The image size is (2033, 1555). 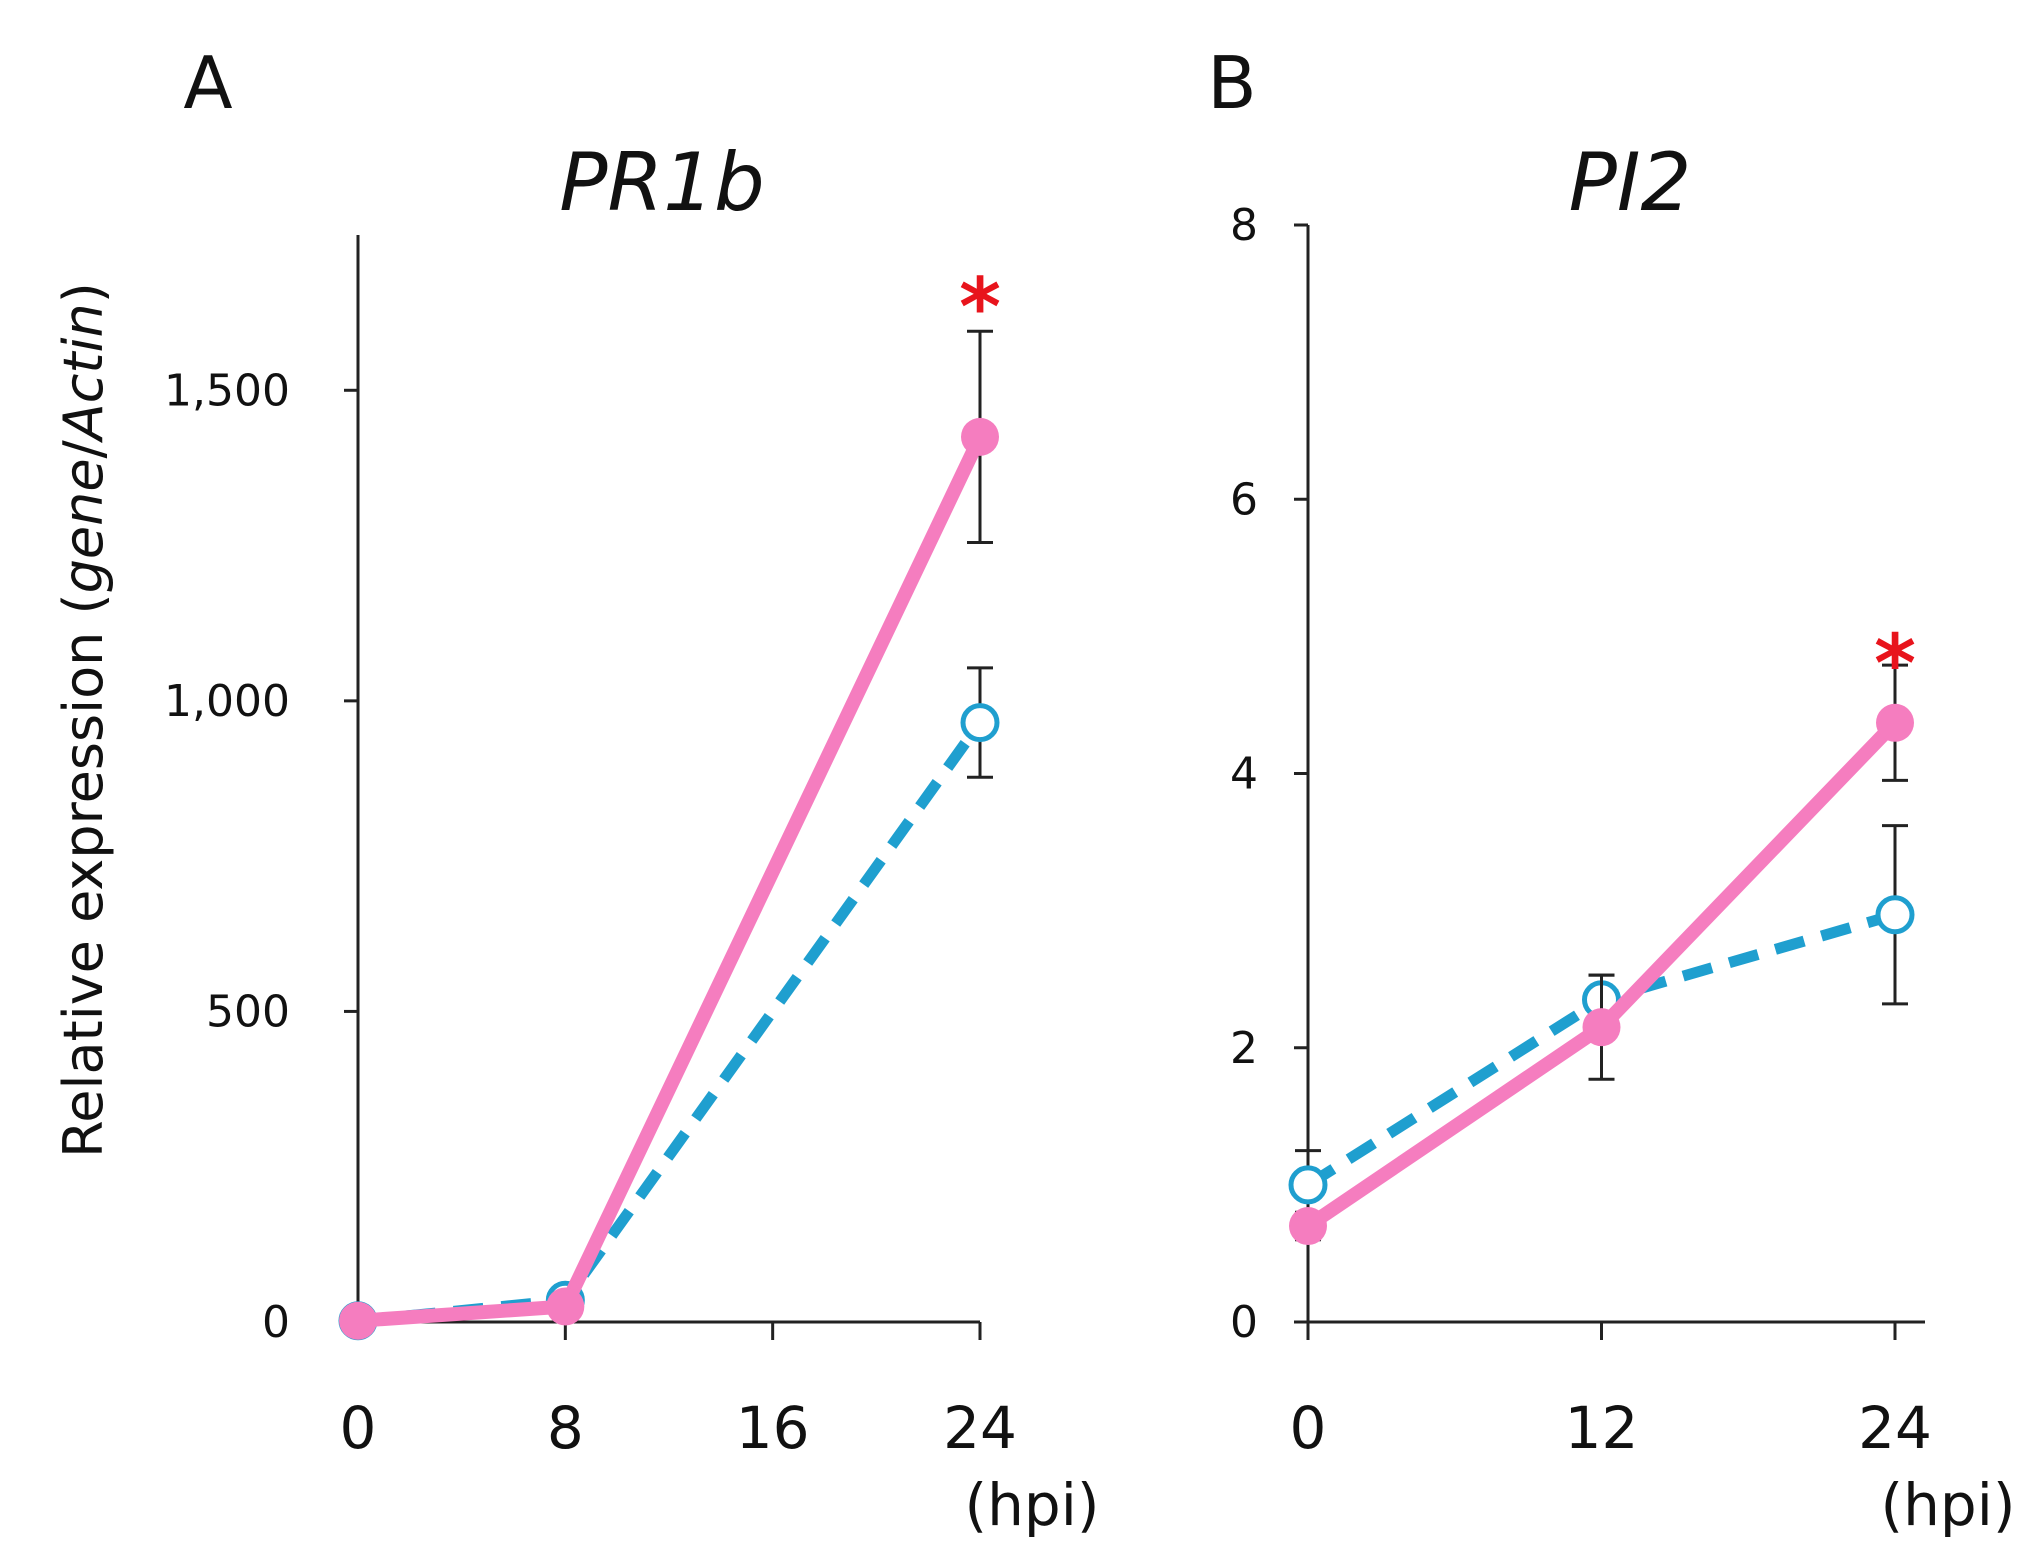 What do you see at coordinates (1244, 499) in the screenshot?
I see `panel-b-y-tick-label: 6` at bounding box center [1244, 499].